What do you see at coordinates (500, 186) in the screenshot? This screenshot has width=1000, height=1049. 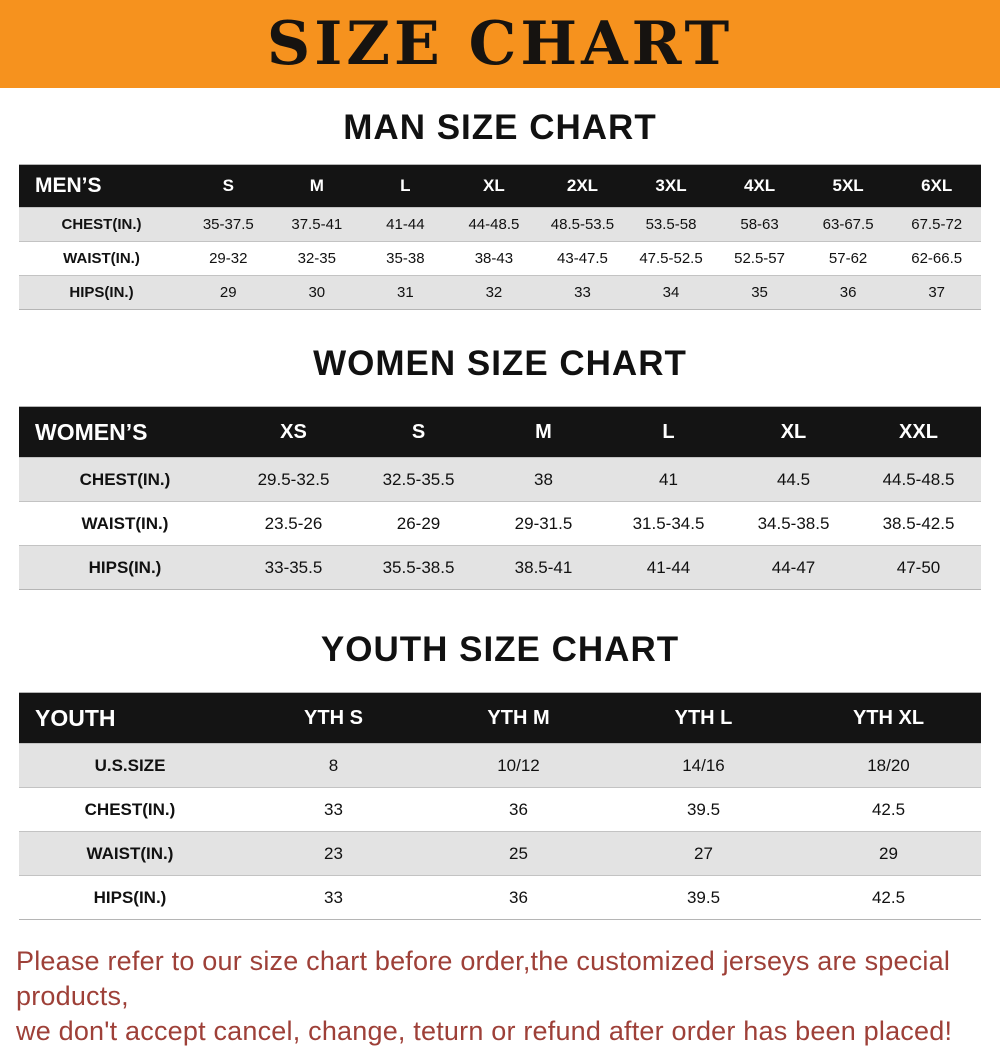 I see `men-header-row: MEN’S S M L XL 2XL 3XL 4XL 5XL 6XL` at bounding box center [500, 186].